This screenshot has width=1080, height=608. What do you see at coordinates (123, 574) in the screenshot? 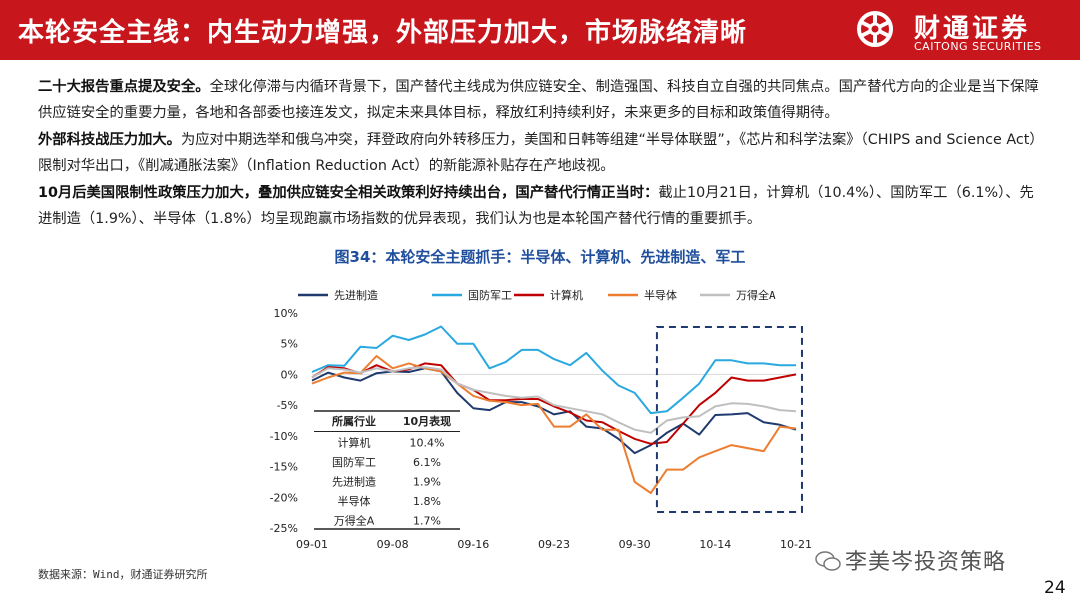
I see `data-source: 数据来源：Wind，财通证券研究所` at bounding box center [123, 574].